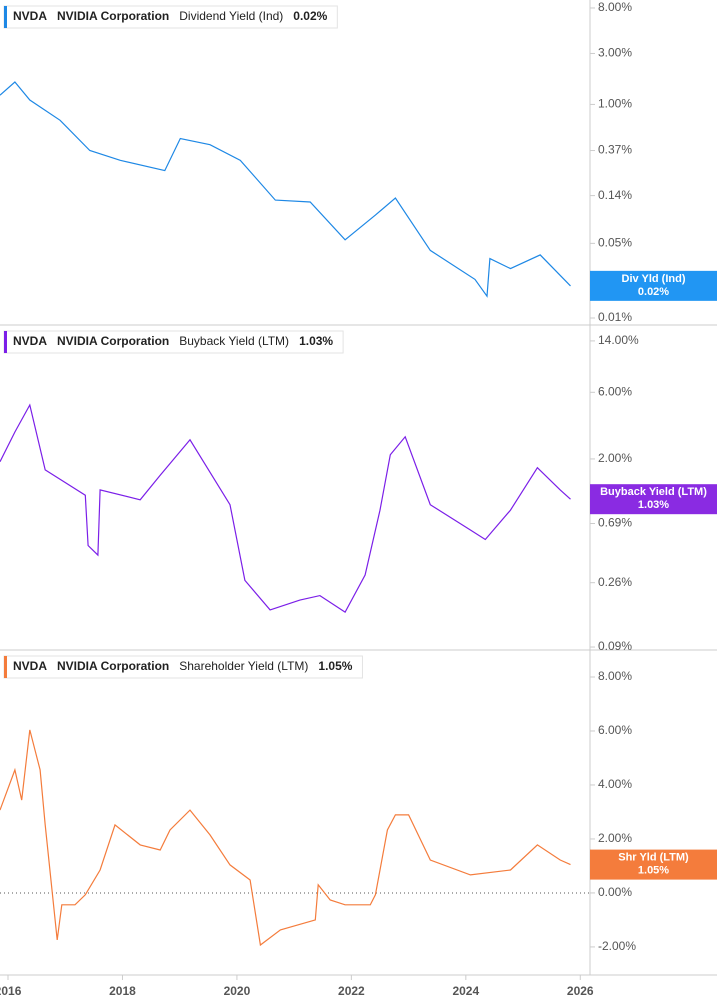  What do you see at coordinates (617, 946) in the screenshot?
I see `y-tick-label: -2.00%` at bounding box center [617, 946].